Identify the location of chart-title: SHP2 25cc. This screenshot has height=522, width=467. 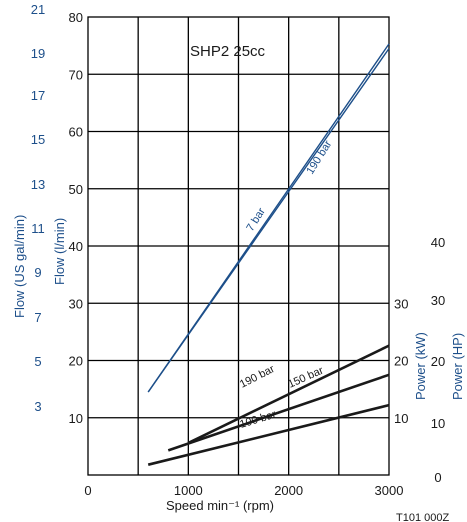
(228, 51).